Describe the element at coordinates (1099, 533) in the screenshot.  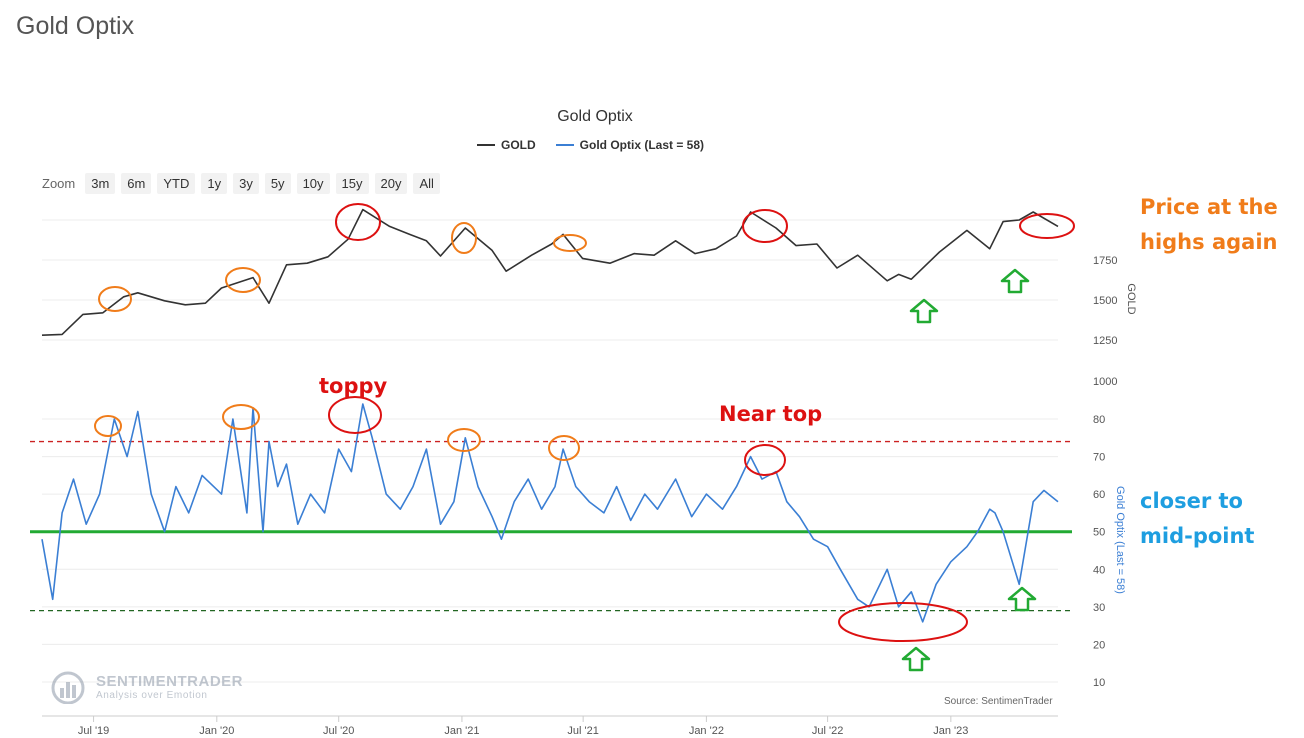
I see `optix-y-tick-label: 50` at that location.